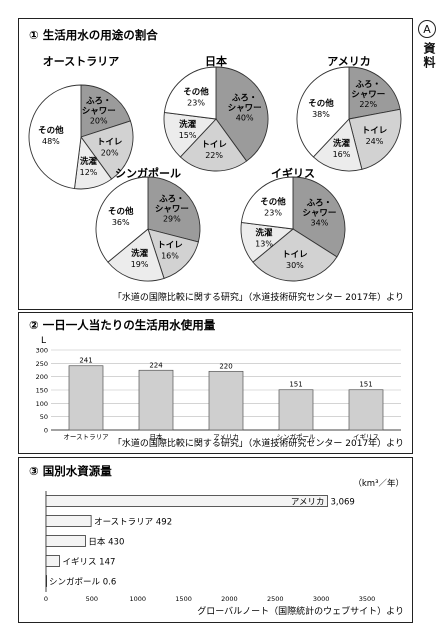 This screenshot has width=443, height=640. Describe the element at coordinates (88, 563) in the screenshot. I see `hbar-label: イギリス 147` at that location.